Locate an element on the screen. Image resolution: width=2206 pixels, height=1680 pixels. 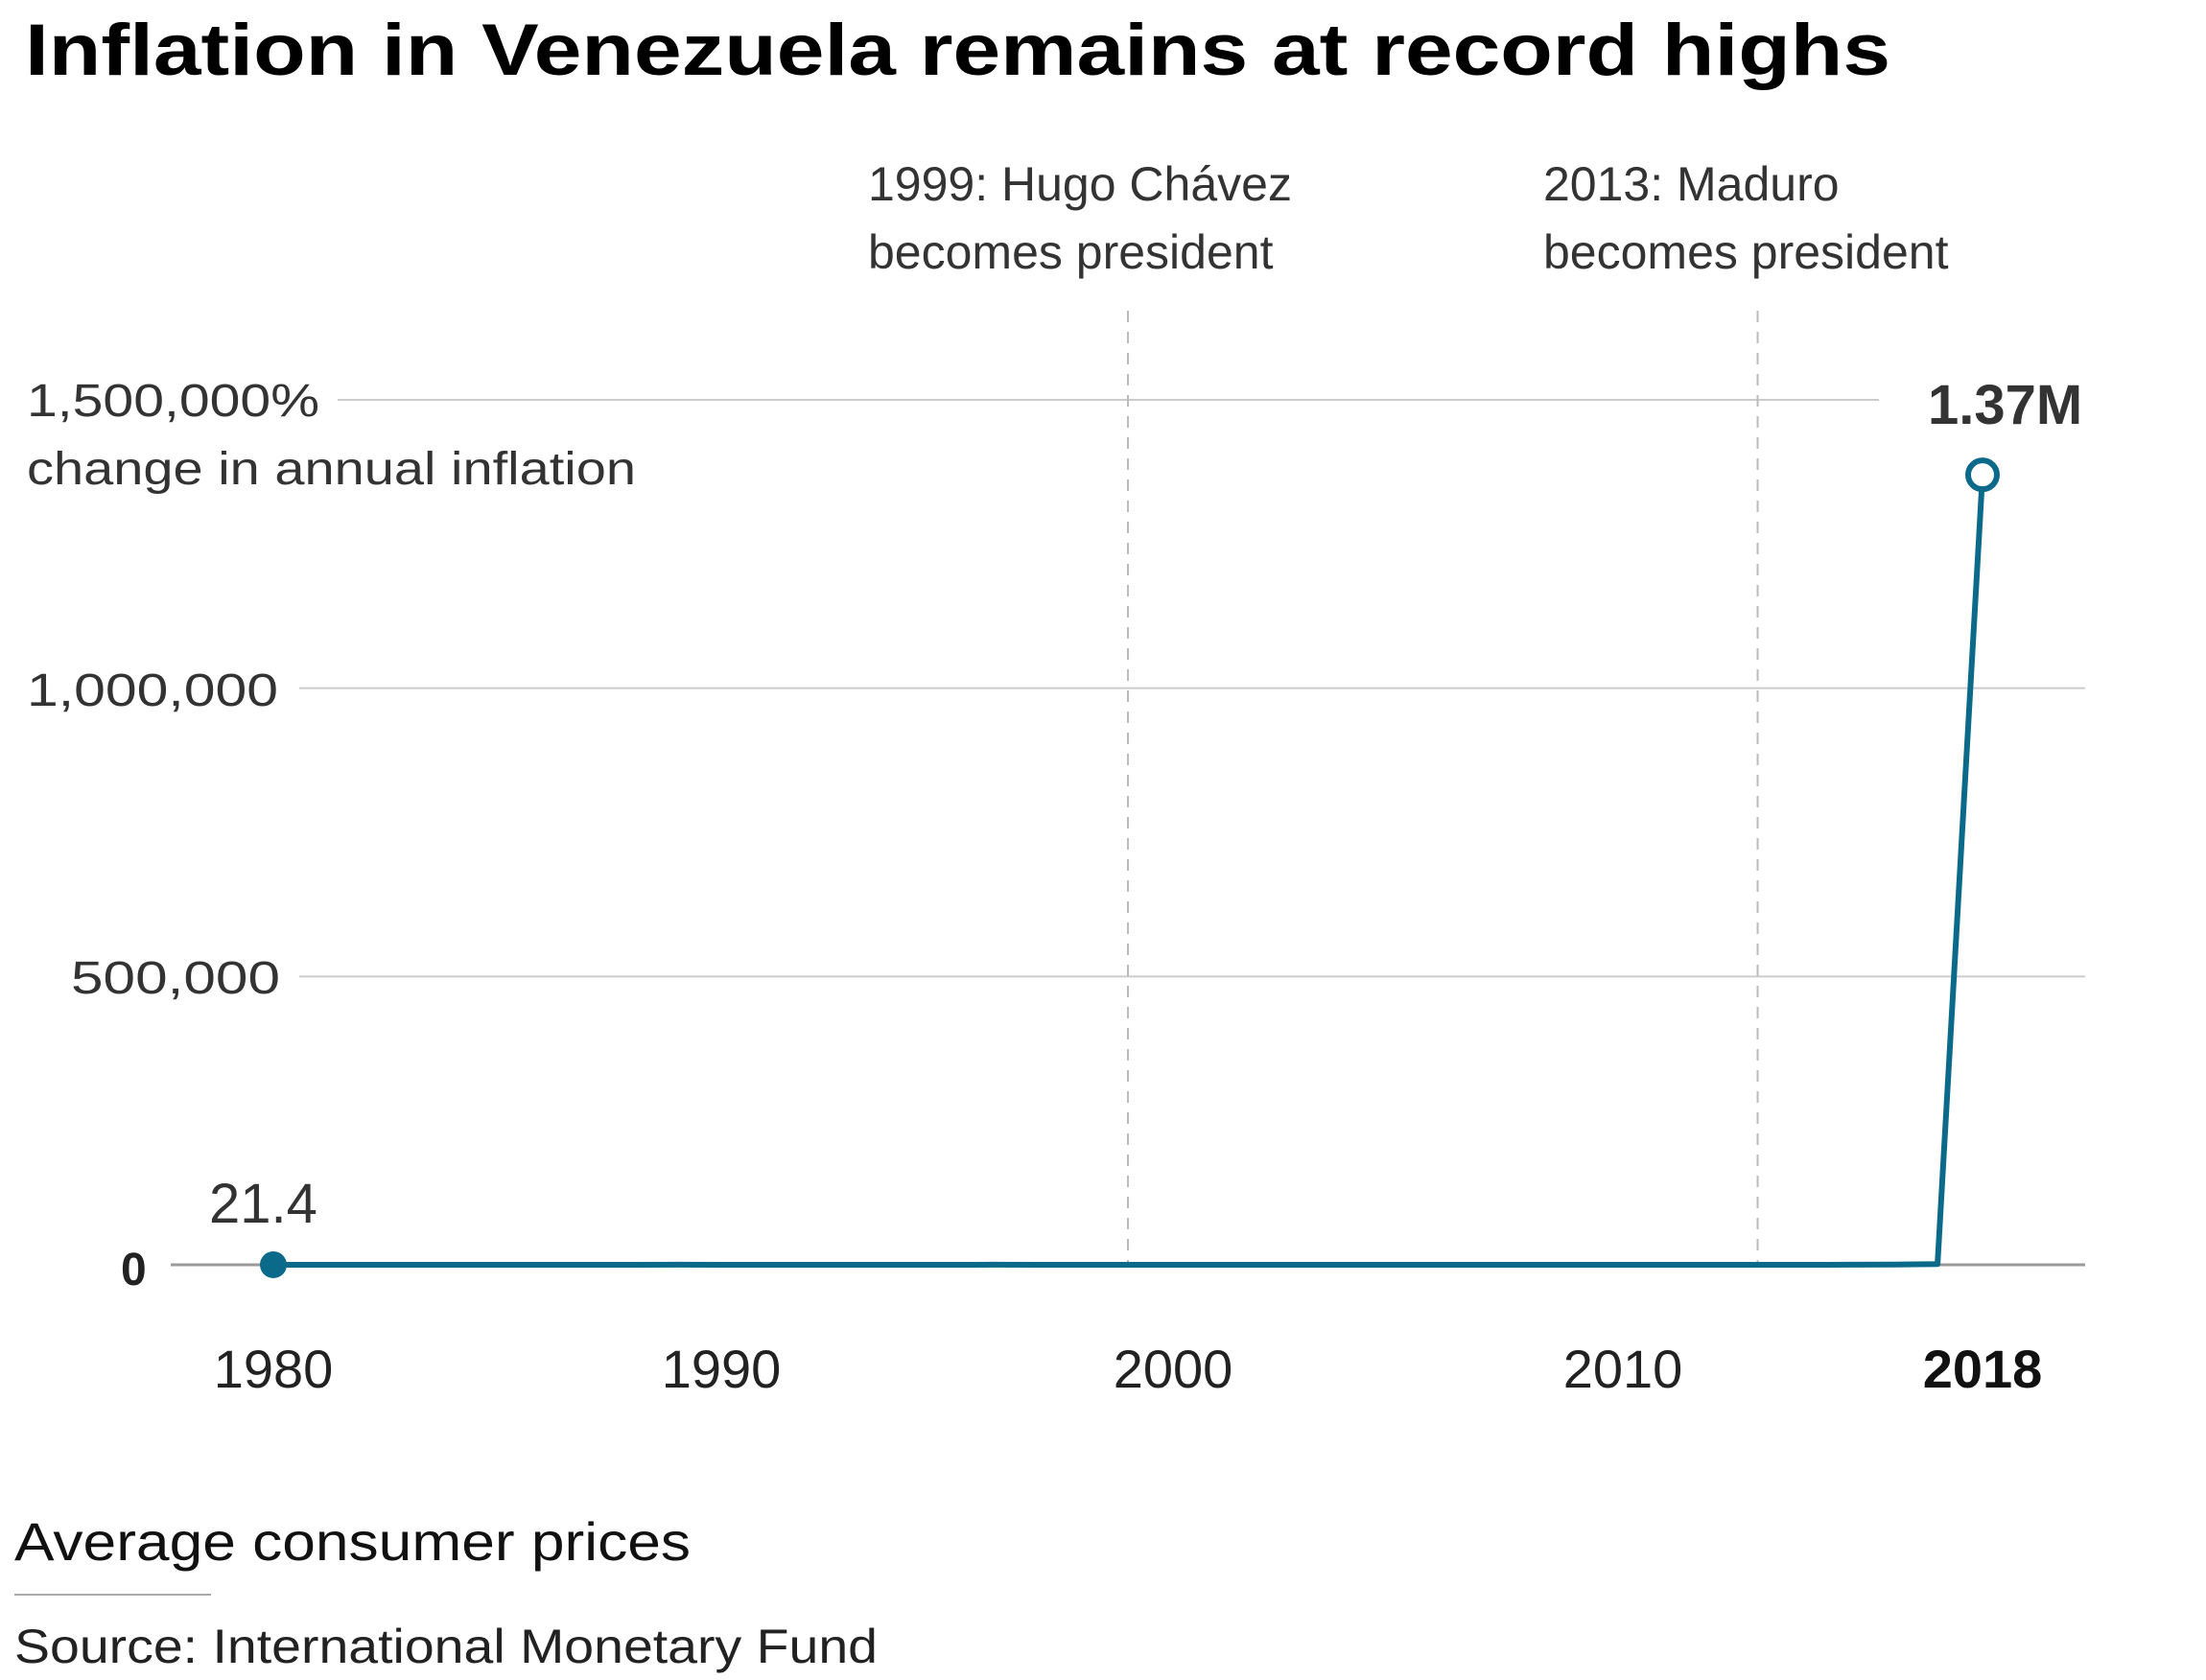
data-label-start: 21.4 is located at coordinates (263, 1204).